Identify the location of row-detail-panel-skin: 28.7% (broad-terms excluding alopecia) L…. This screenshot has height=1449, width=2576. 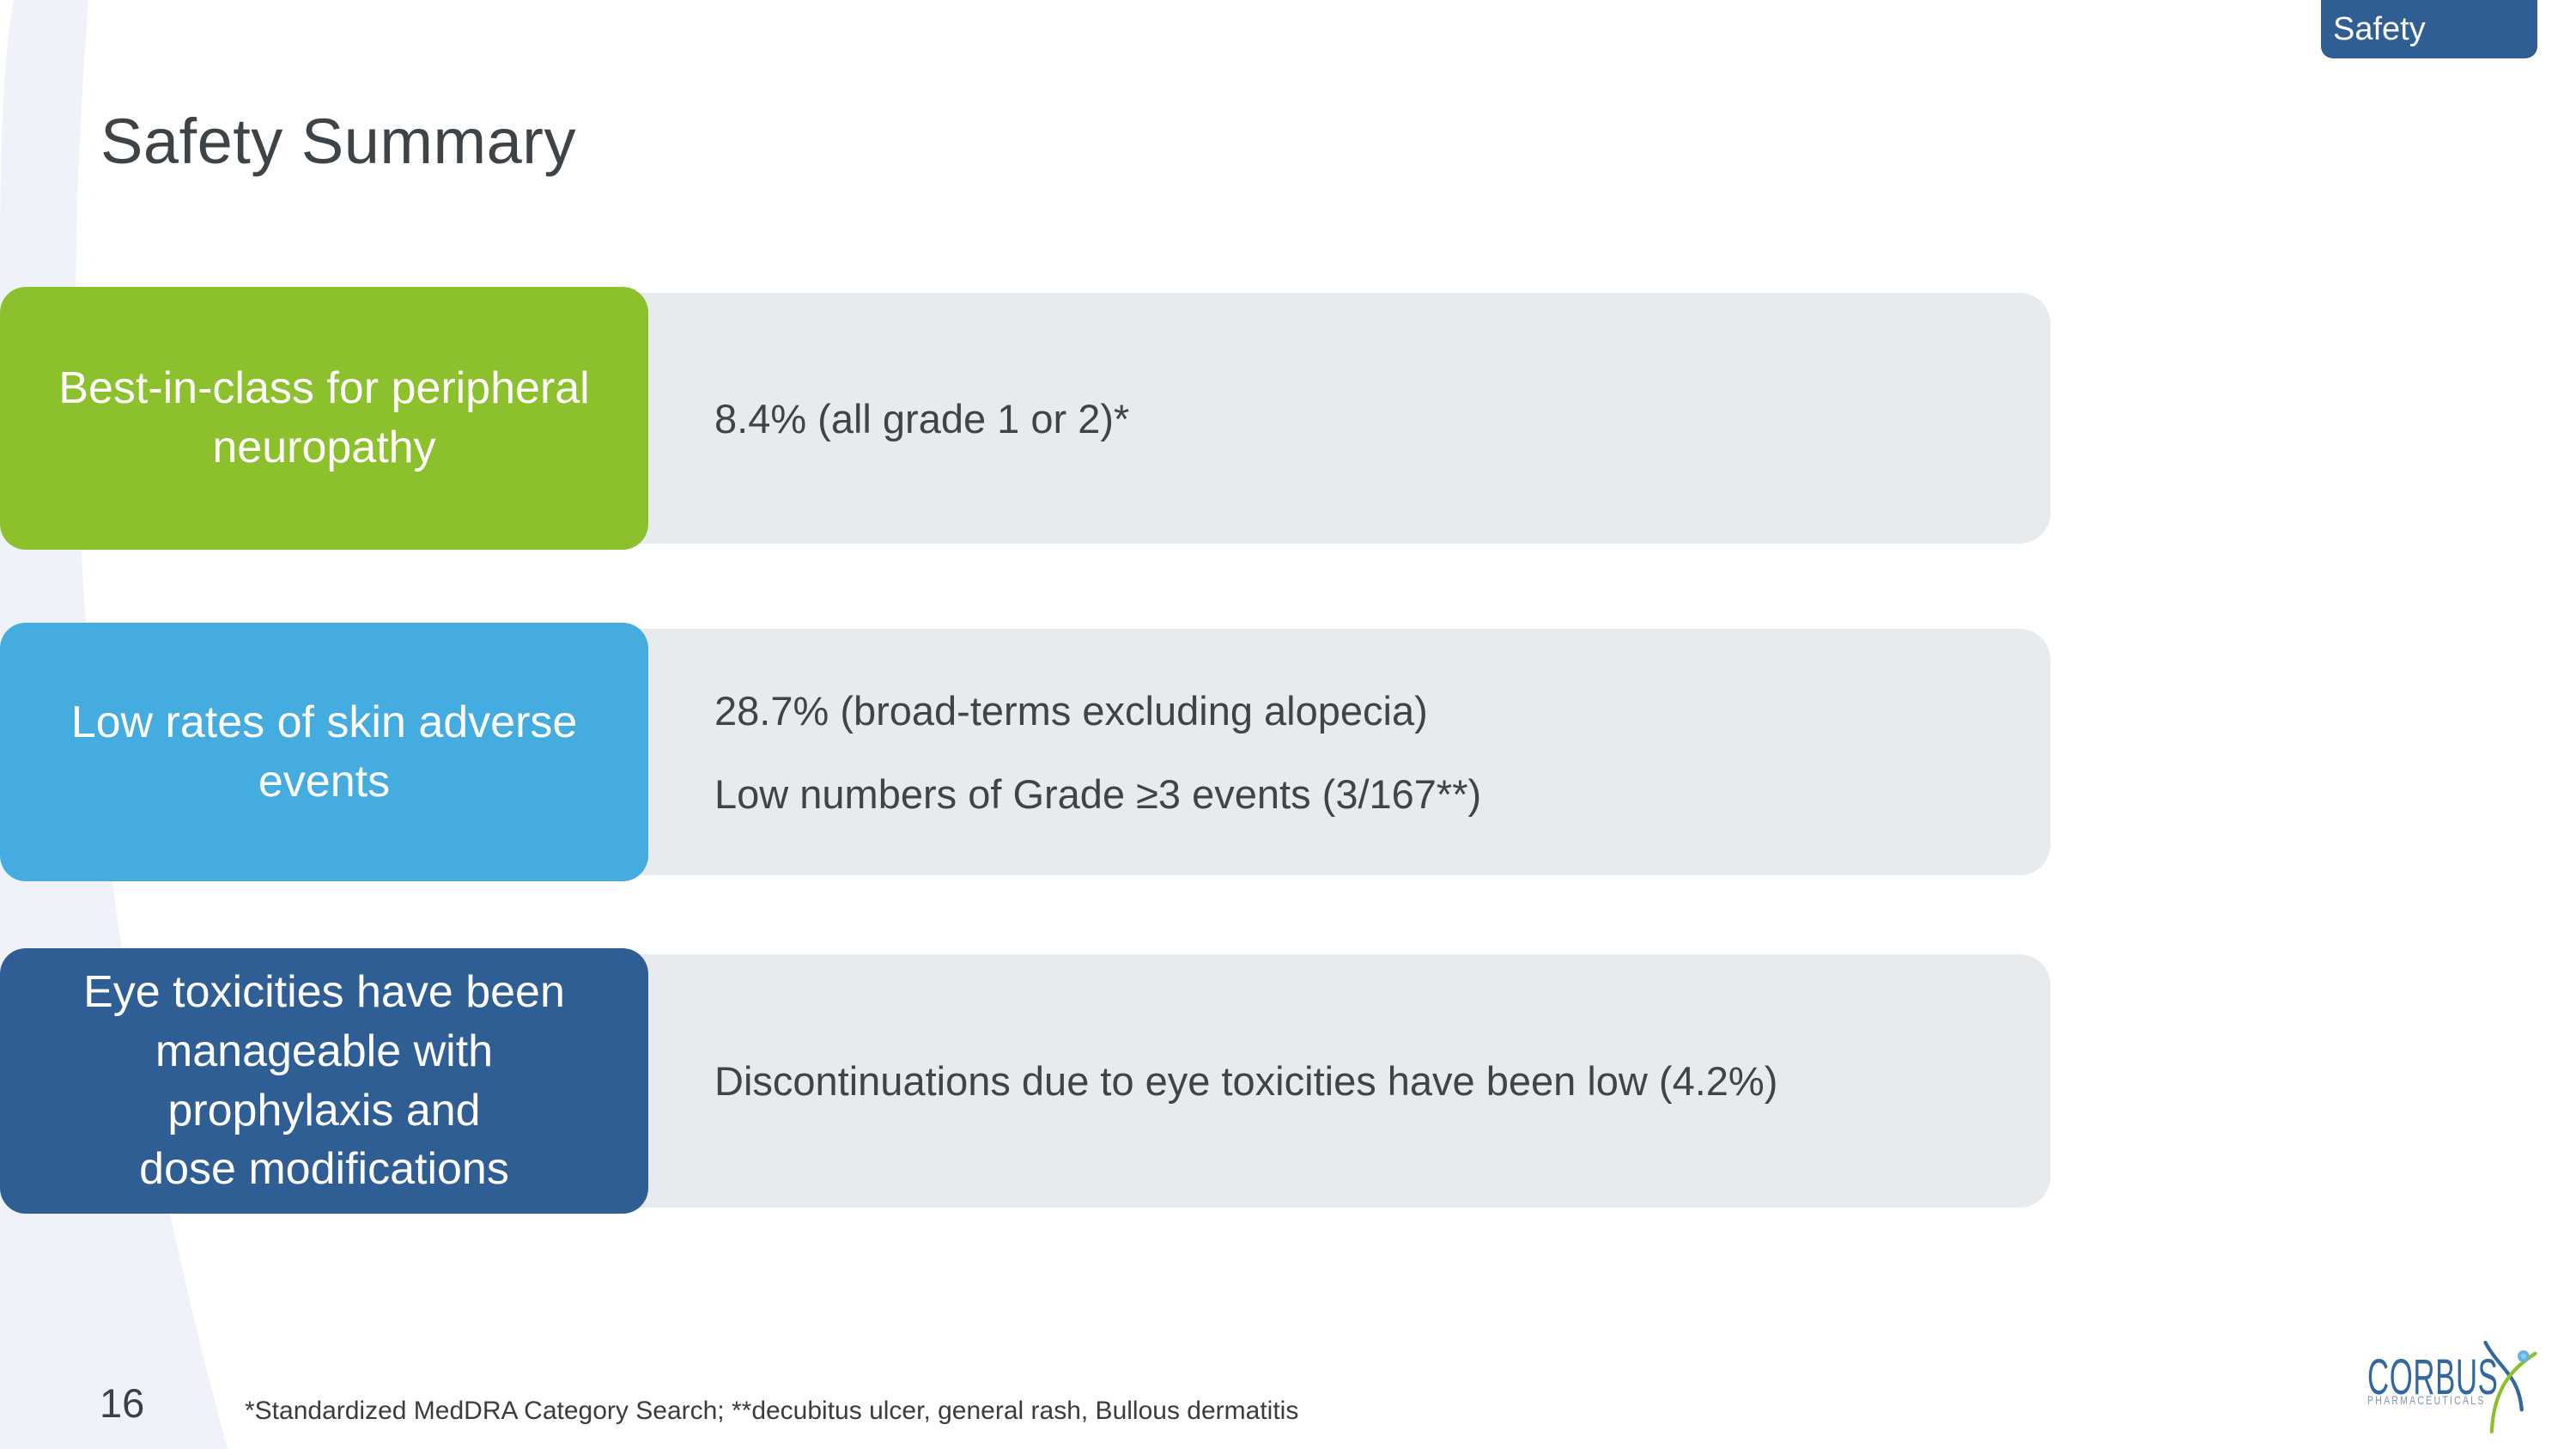
(1025, 752).